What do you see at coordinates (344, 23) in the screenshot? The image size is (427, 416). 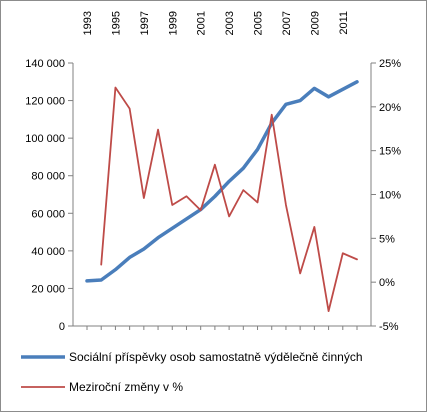 I see `x-tick-label: 2011` at bounding box center [344, 23].